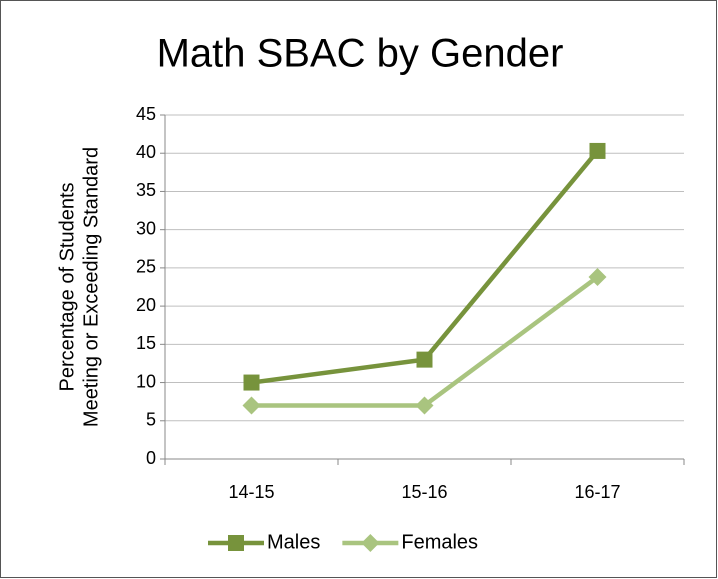  I want to click on legend-label: Males, so click(293, 542).